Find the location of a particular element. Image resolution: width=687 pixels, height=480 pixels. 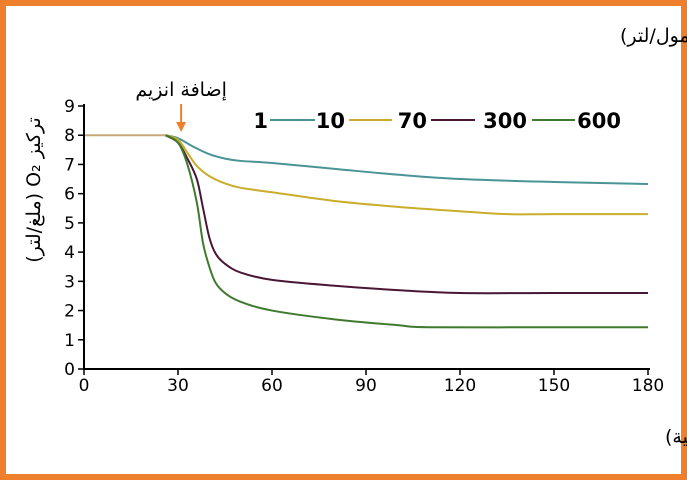

y-tick-label: 0 is located at coordinates (69, 370).